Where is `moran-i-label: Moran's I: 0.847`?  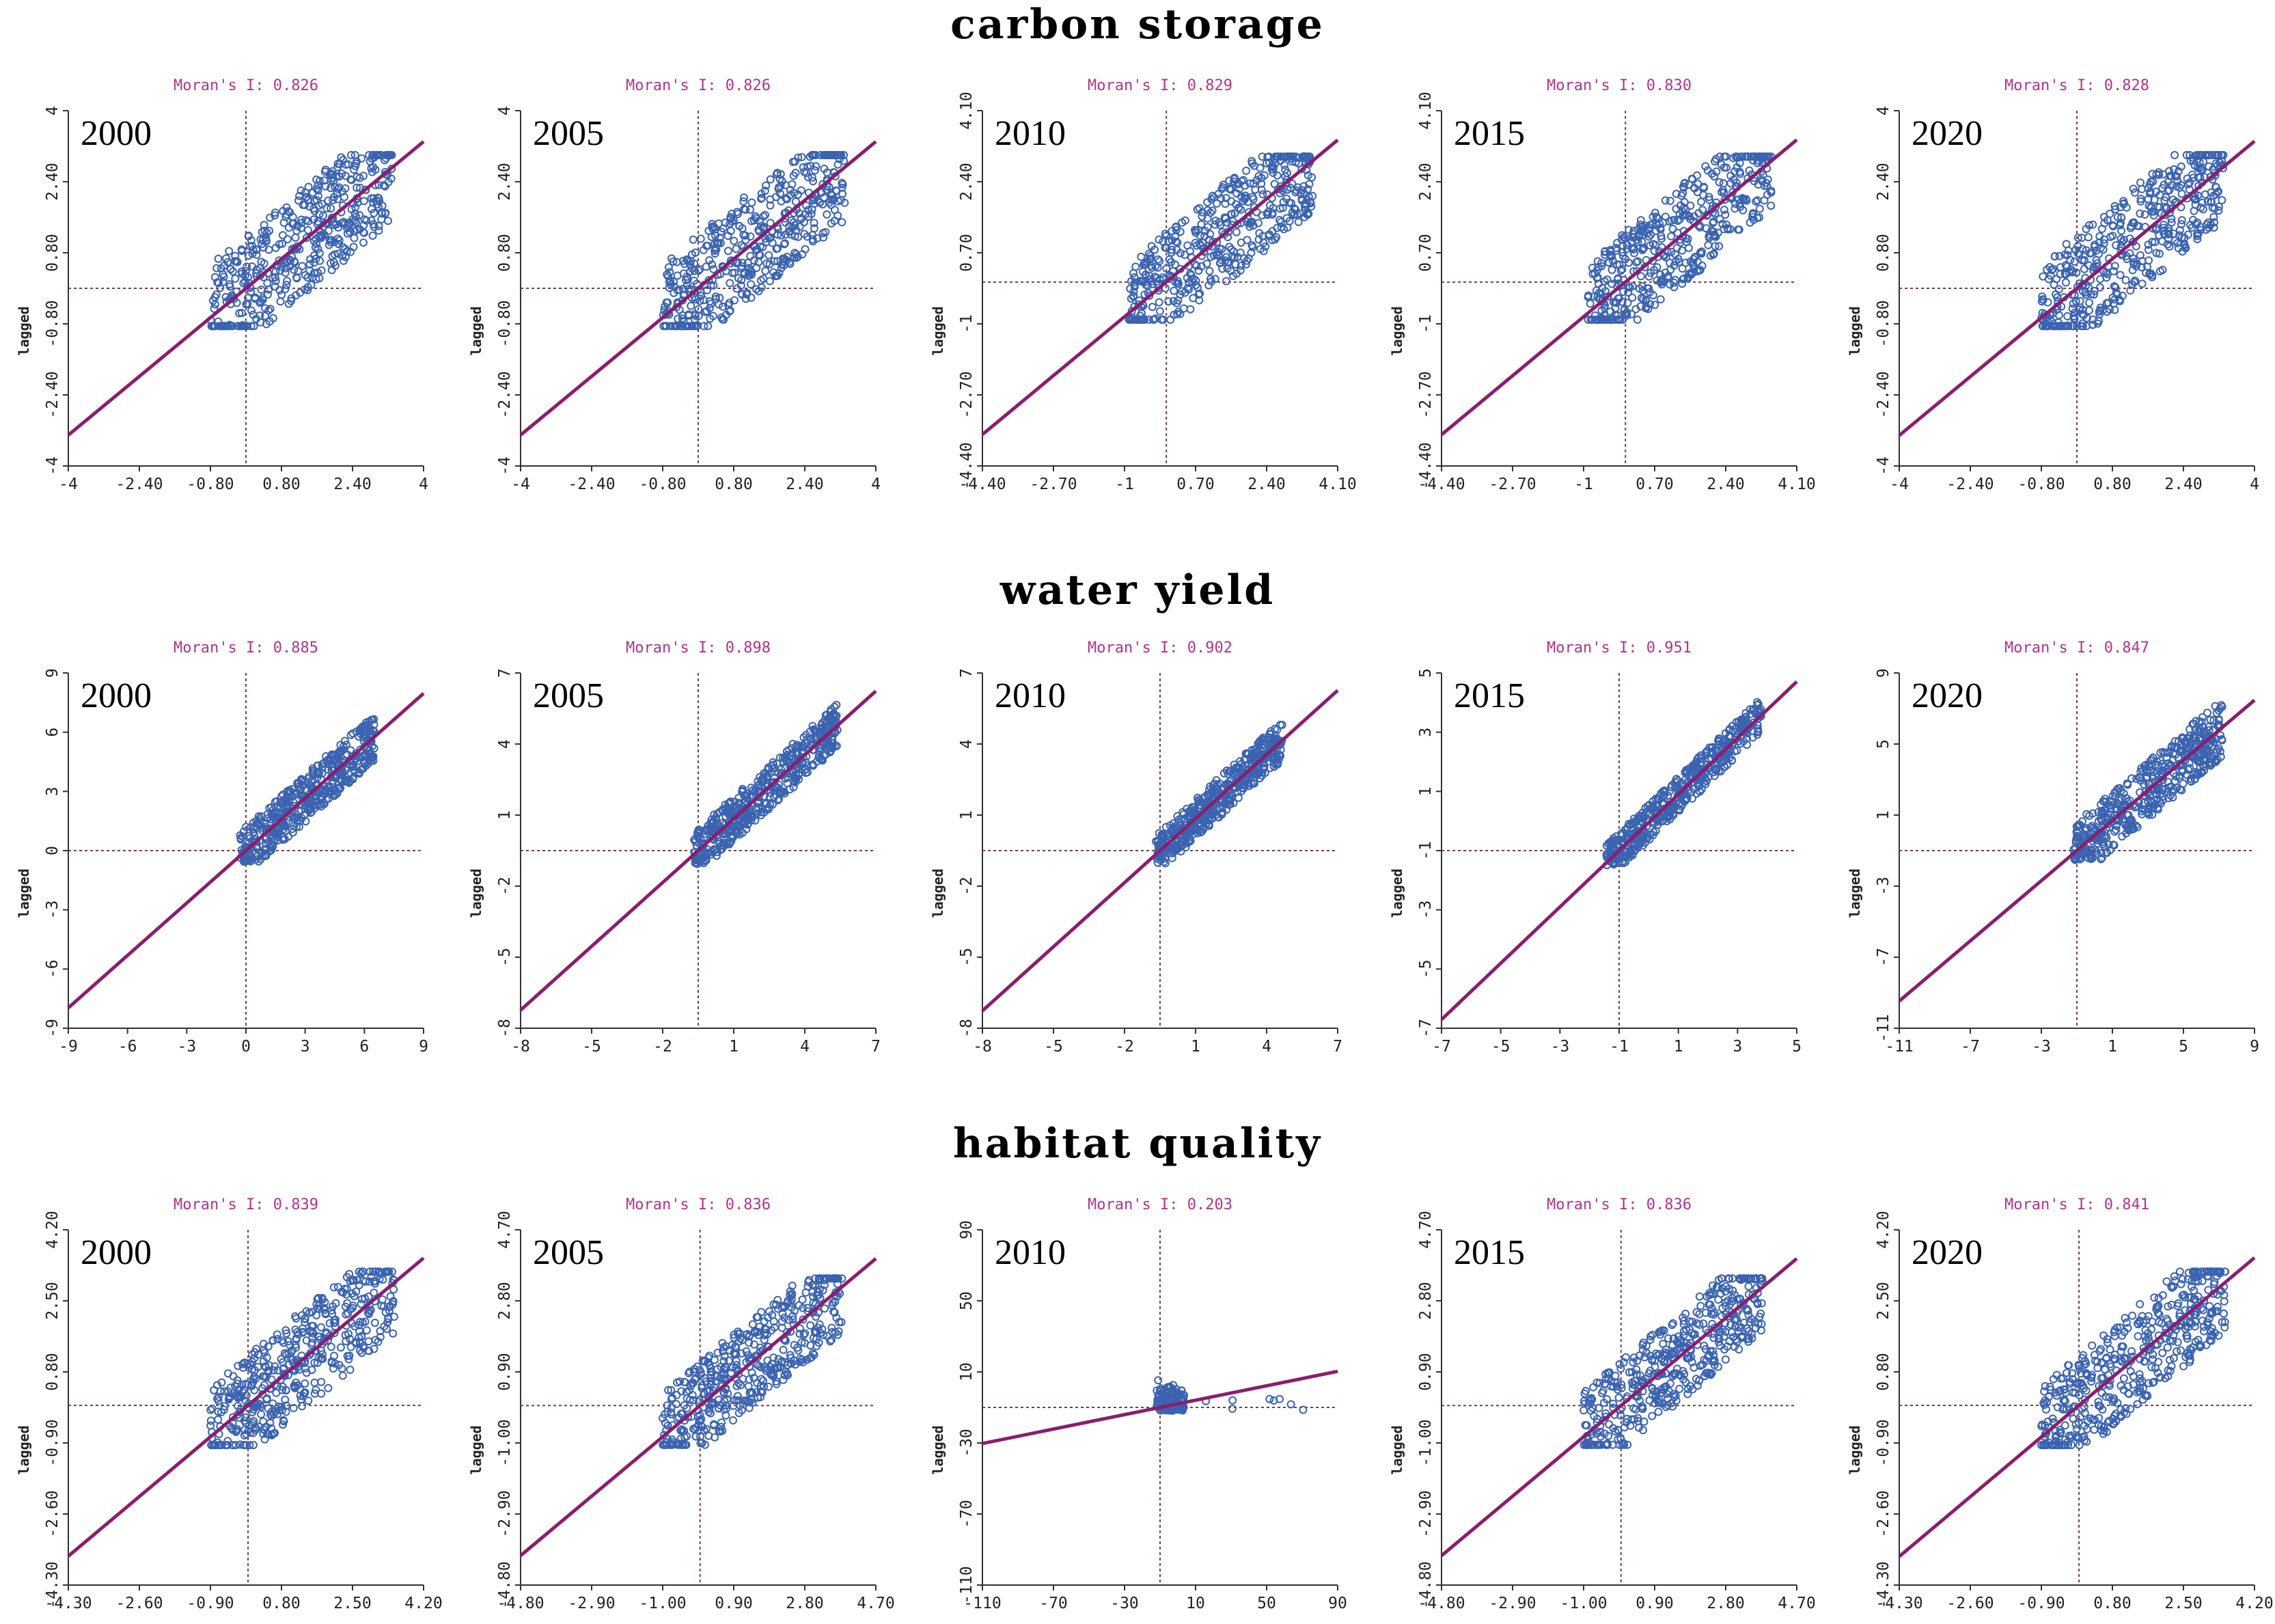
moran-i-label: Moran's I: 0.847 is located at coordinates (2076, 648).